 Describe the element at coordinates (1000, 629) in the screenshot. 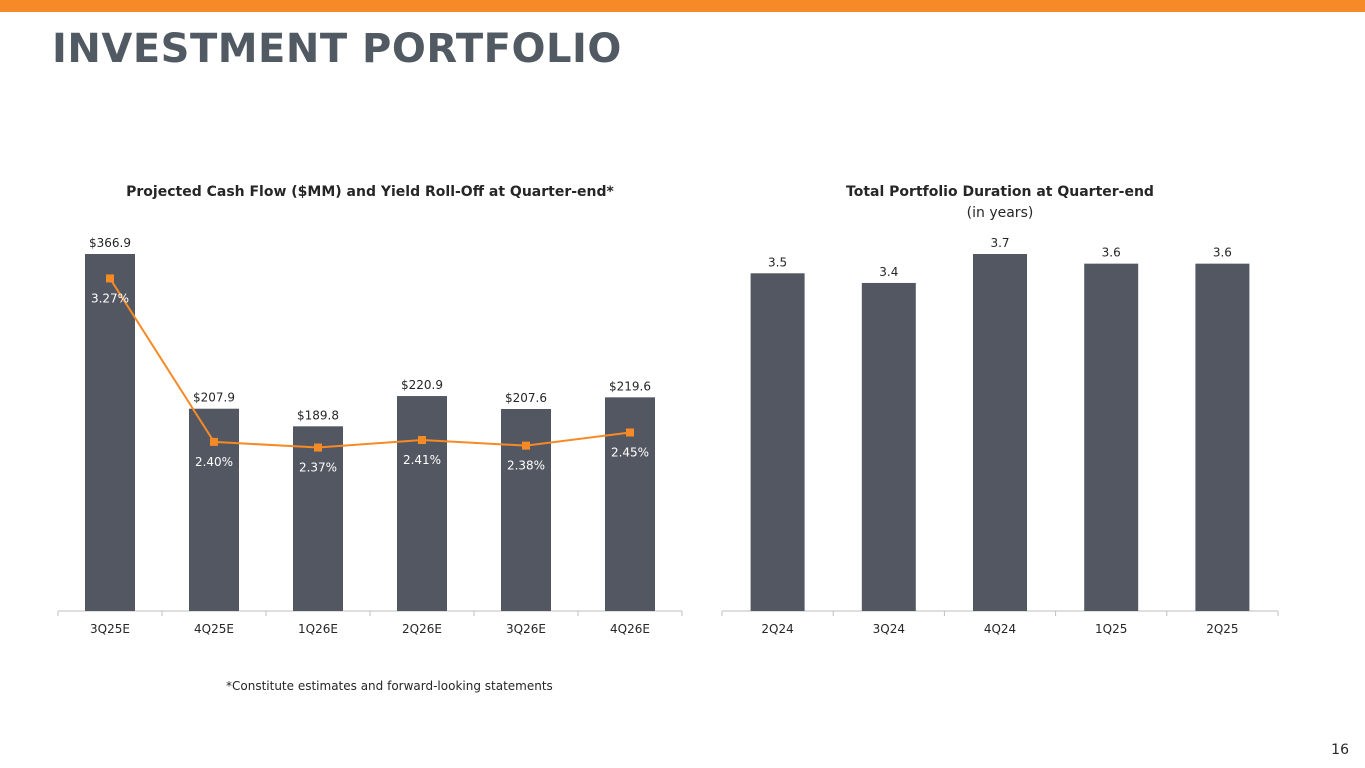

I see `x-tick-label: 4Q24` at that location.